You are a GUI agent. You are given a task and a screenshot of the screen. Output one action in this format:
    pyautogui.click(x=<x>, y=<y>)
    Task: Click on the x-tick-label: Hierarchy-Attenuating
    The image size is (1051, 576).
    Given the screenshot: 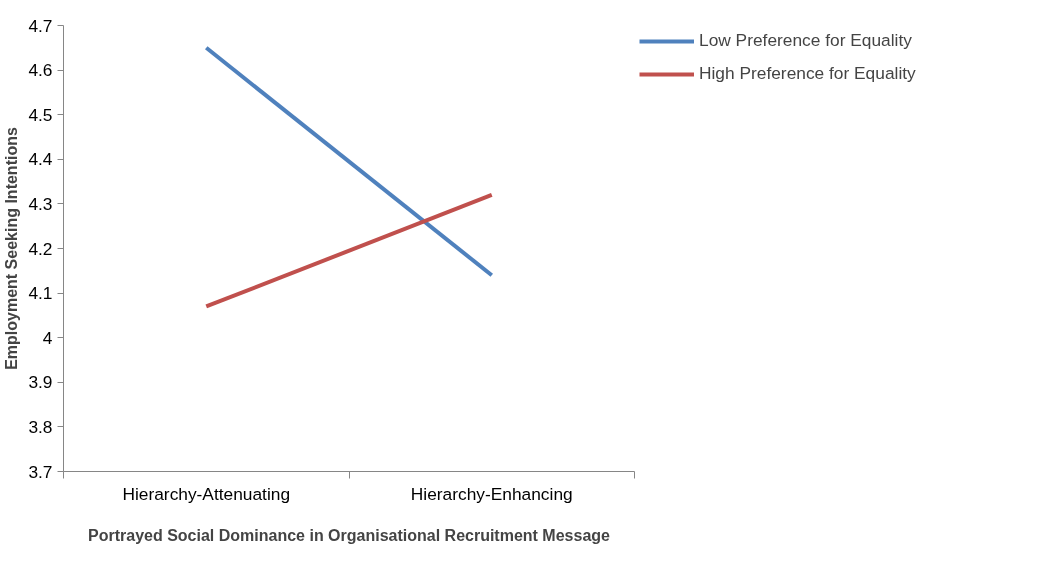 What is the action you would take?
    pyautogui.click(x=206, y=493)
    